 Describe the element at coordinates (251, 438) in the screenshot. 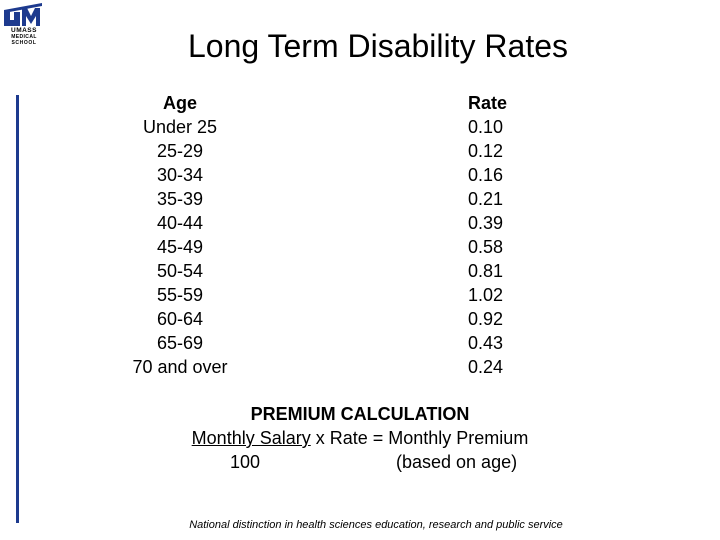

I see `formula-numerator: Monthly Salary` at that location.